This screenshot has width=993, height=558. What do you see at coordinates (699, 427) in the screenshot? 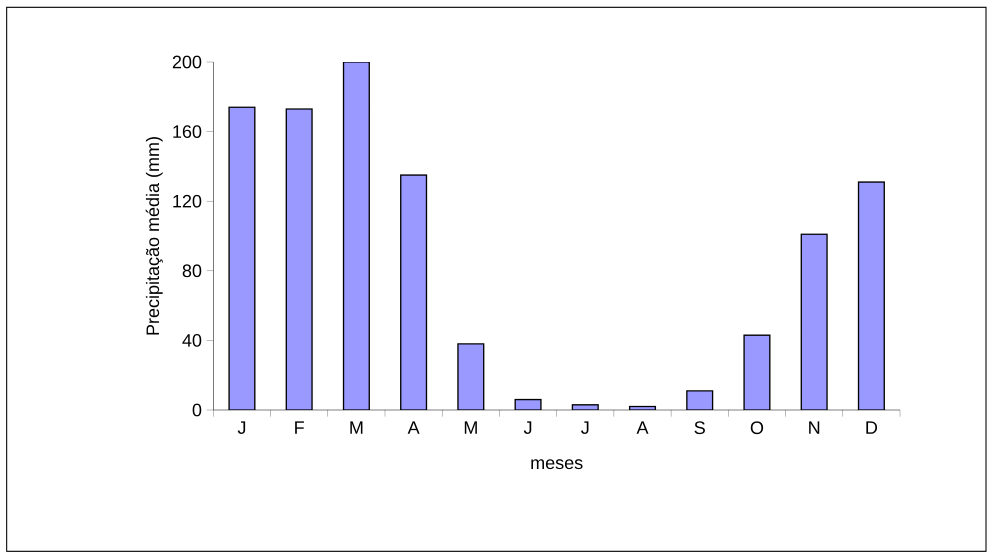
I see `x-tick-label: S` at bounding box center [699, 427].